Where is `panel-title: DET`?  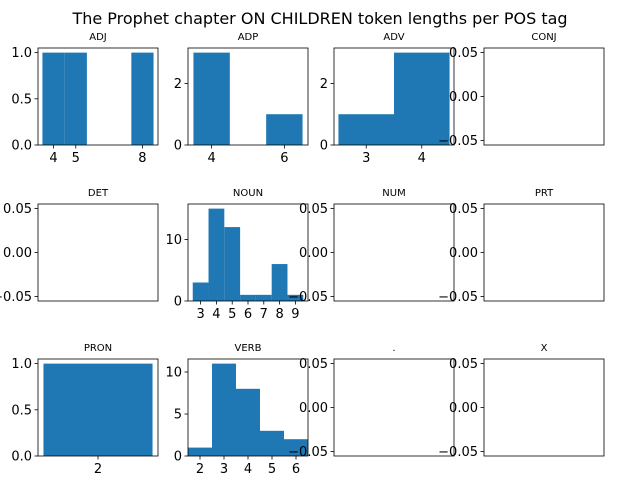 panel-title: DET is located at coordinates (98, 193).